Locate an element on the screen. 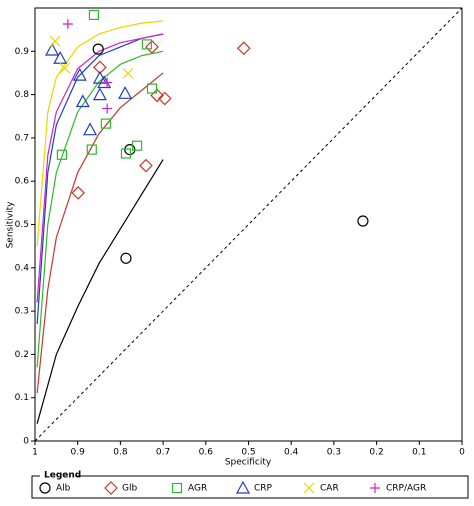 The height and width of the screenshot is (506, 474). y-tick-label: 0 is located at coordinates (26, 442).